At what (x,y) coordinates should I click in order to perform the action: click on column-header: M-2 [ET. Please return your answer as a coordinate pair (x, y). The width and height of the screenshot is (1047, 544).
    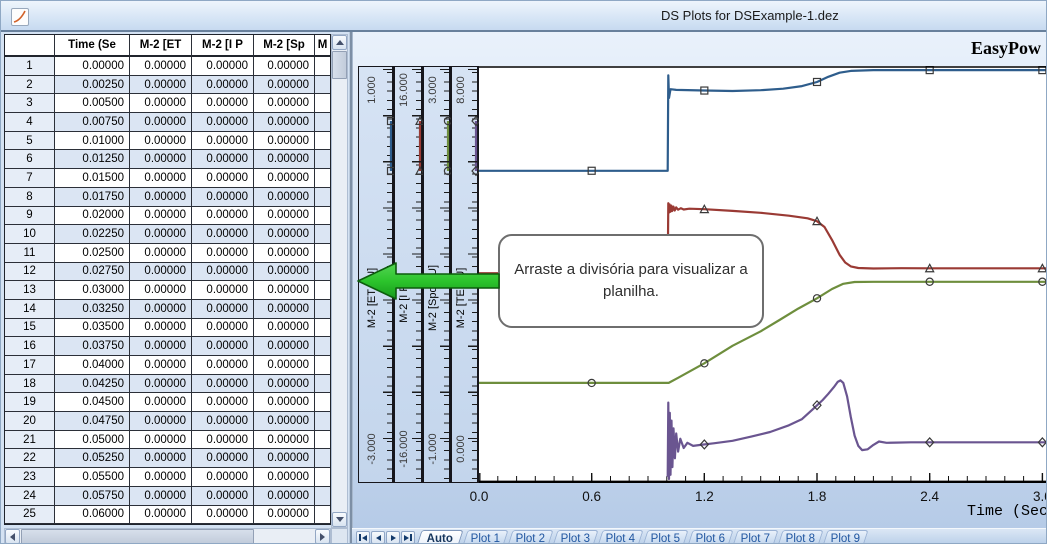
    Looking at the image, I should click on (161, 46).